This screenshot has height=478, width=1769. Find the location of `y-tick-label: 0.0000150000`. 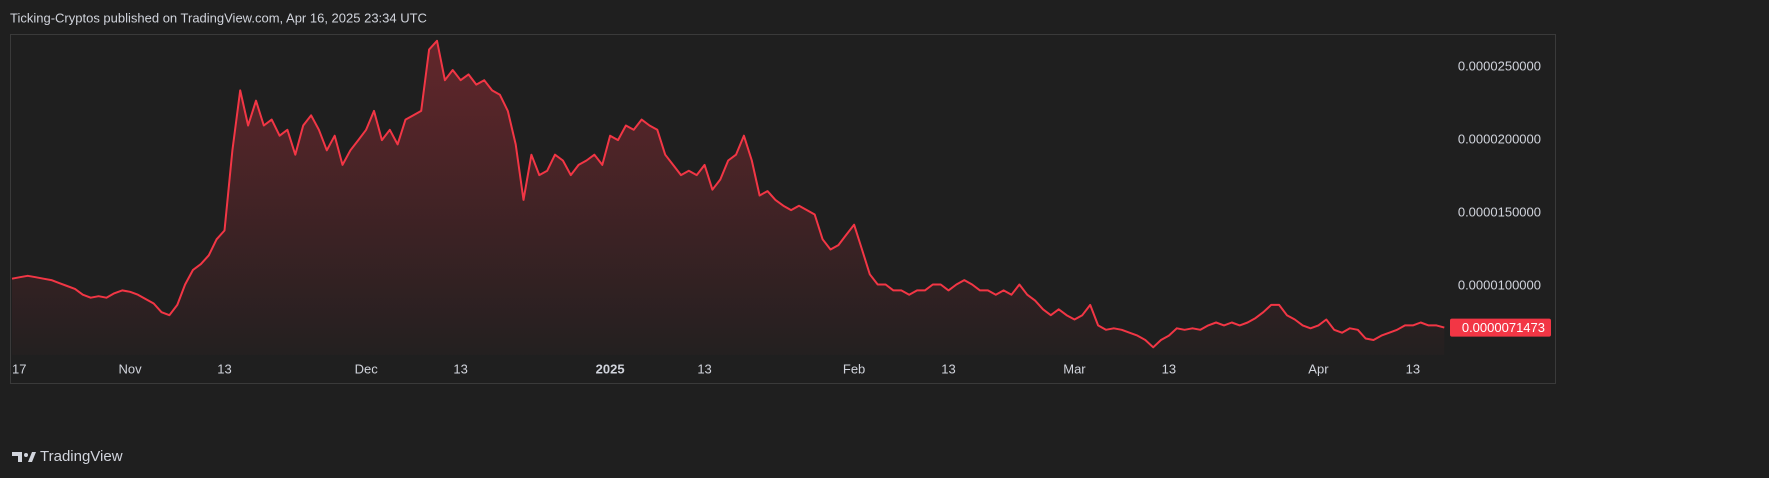

y-tick-label: 0.0000150000 is located at coordinates (1499, 211).